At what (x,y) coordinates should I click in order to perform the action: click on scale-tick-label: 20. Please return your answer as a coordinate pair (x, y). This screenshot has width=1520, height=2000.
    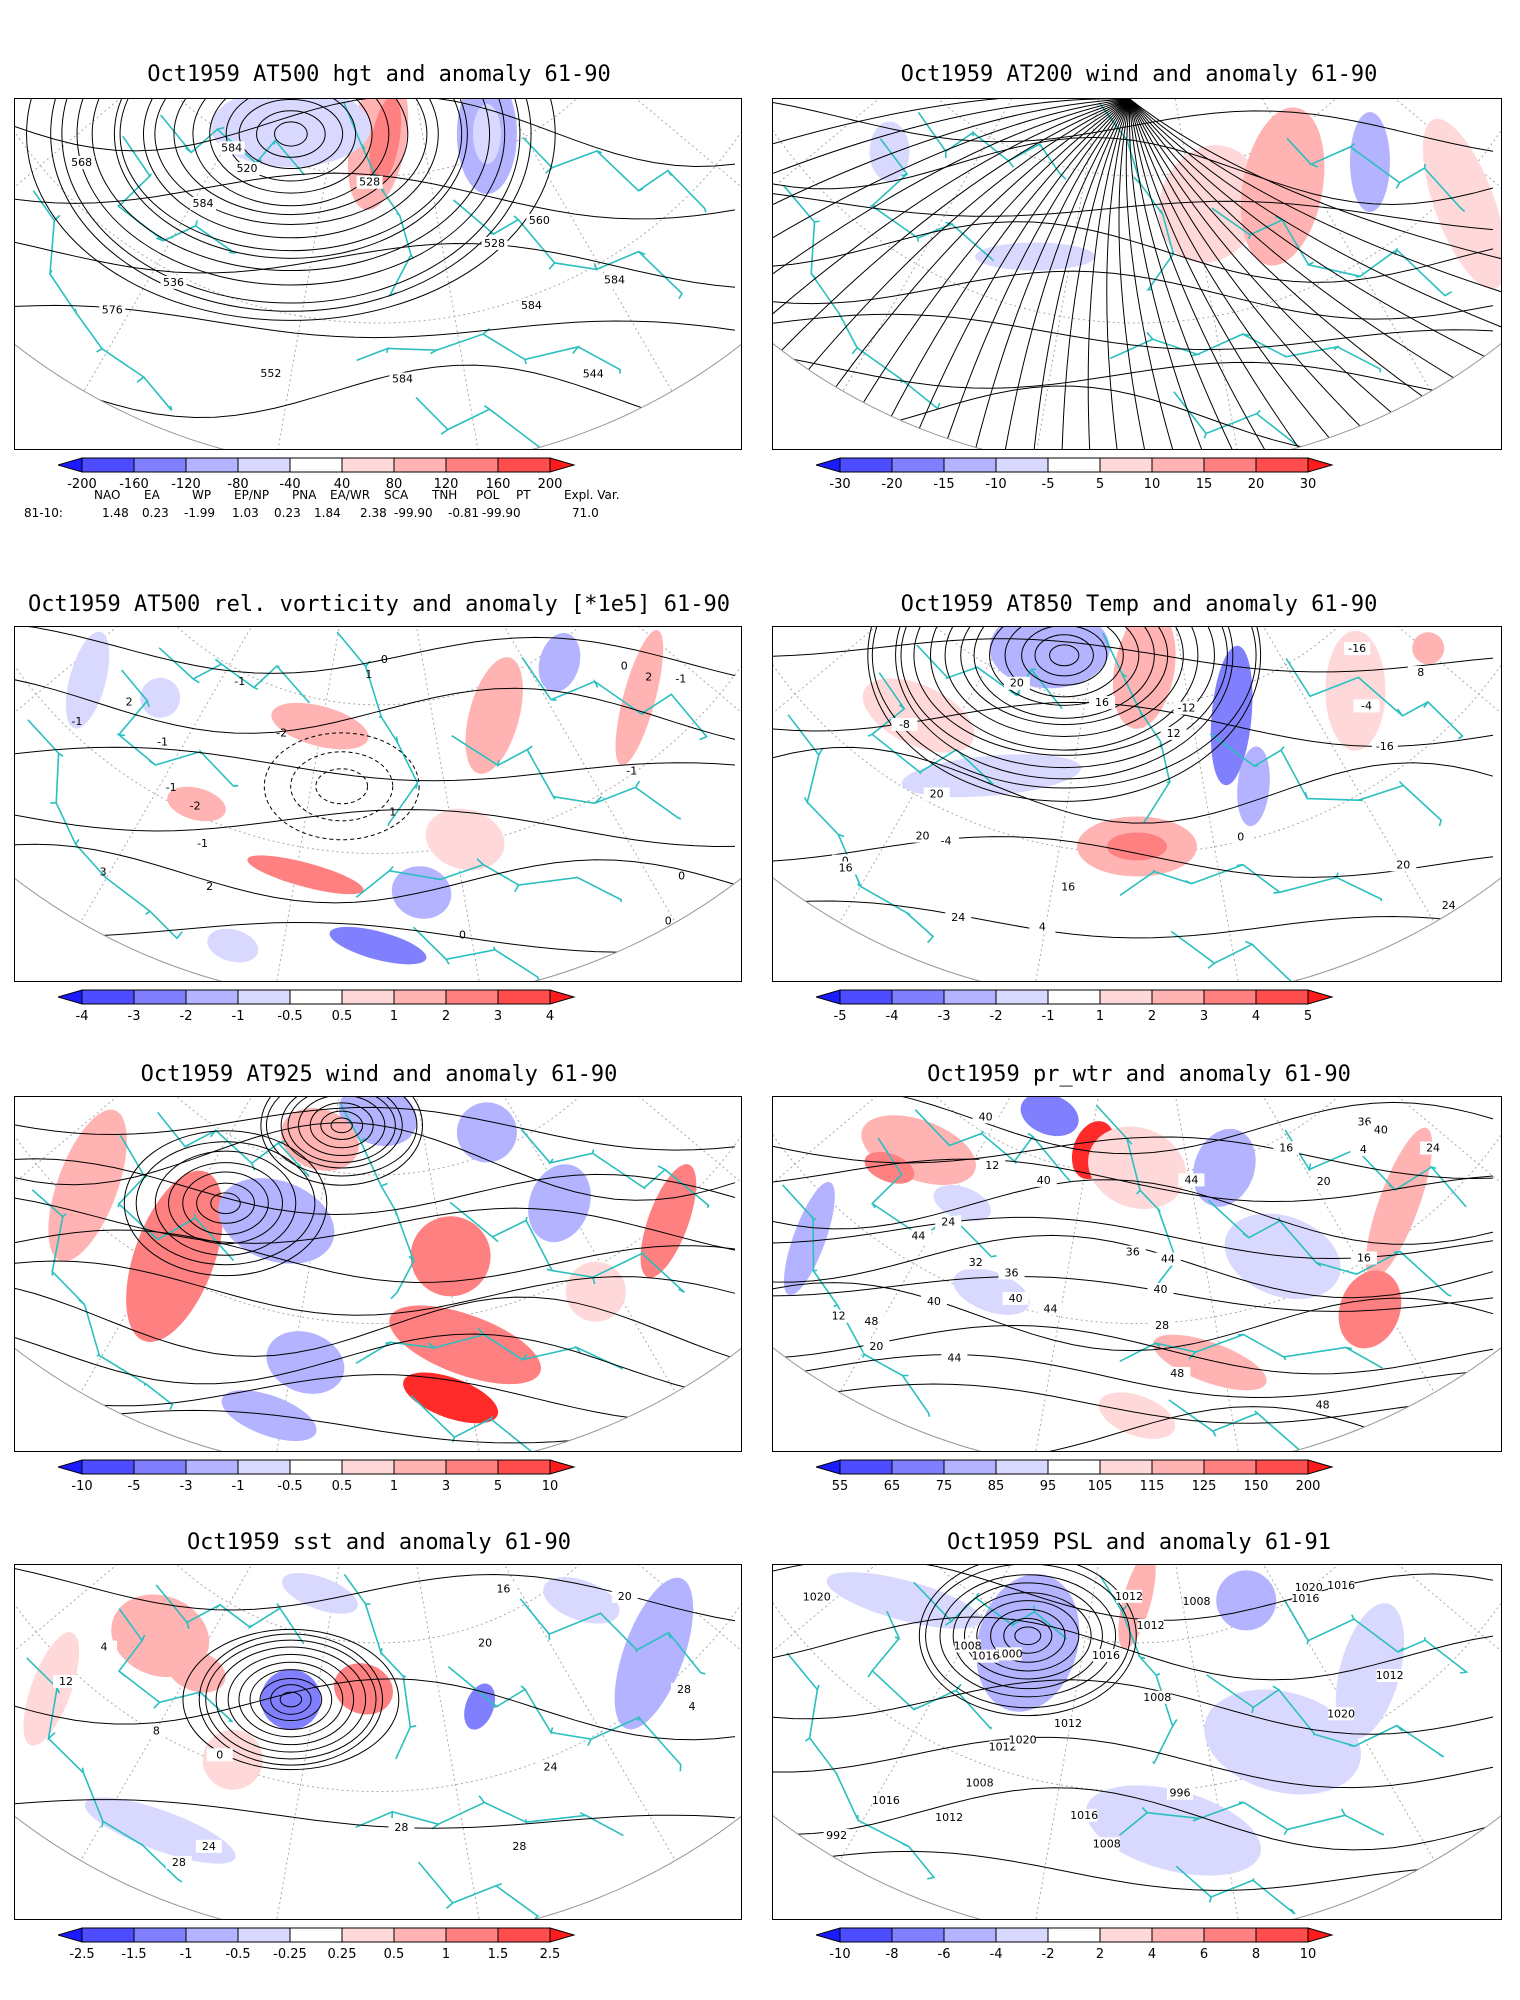
    Looking at the image, I should click on (1256, 484).